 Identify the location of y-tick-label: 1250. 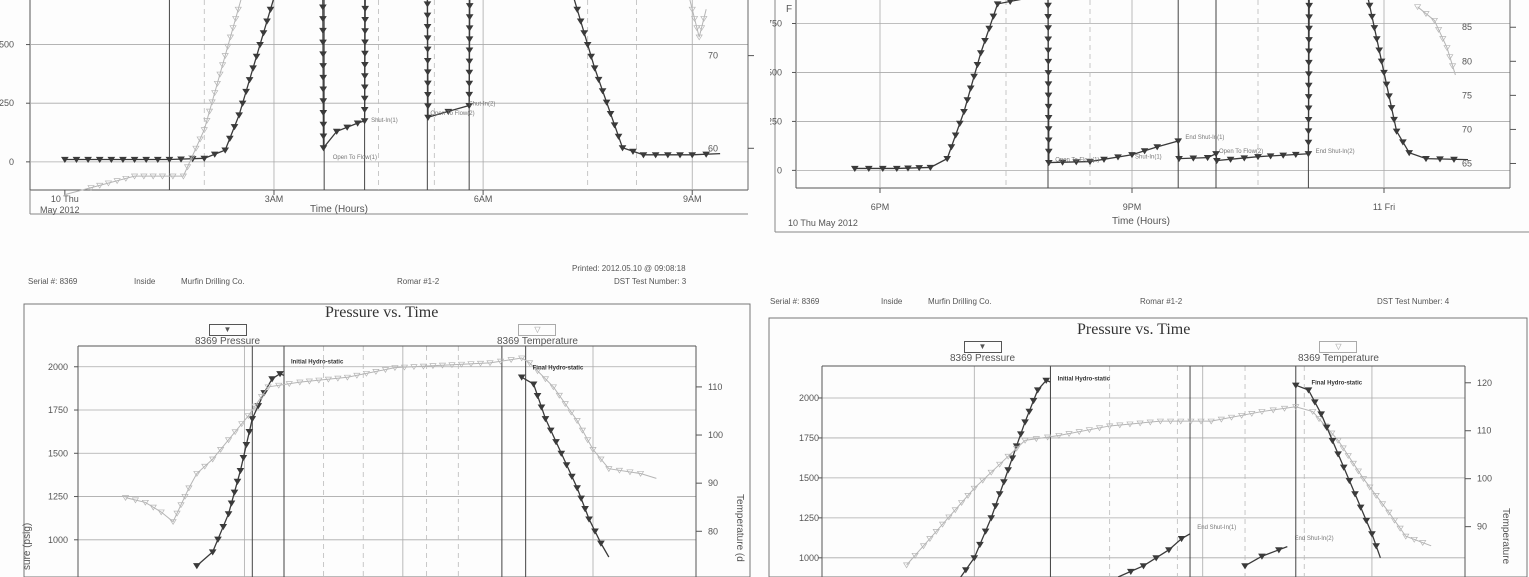
(809, 518).